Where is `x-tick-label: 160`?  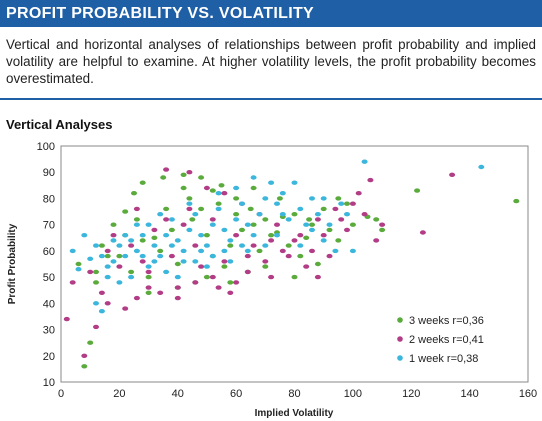 x-tick-label: 160 is located at coordinates (528, 394).